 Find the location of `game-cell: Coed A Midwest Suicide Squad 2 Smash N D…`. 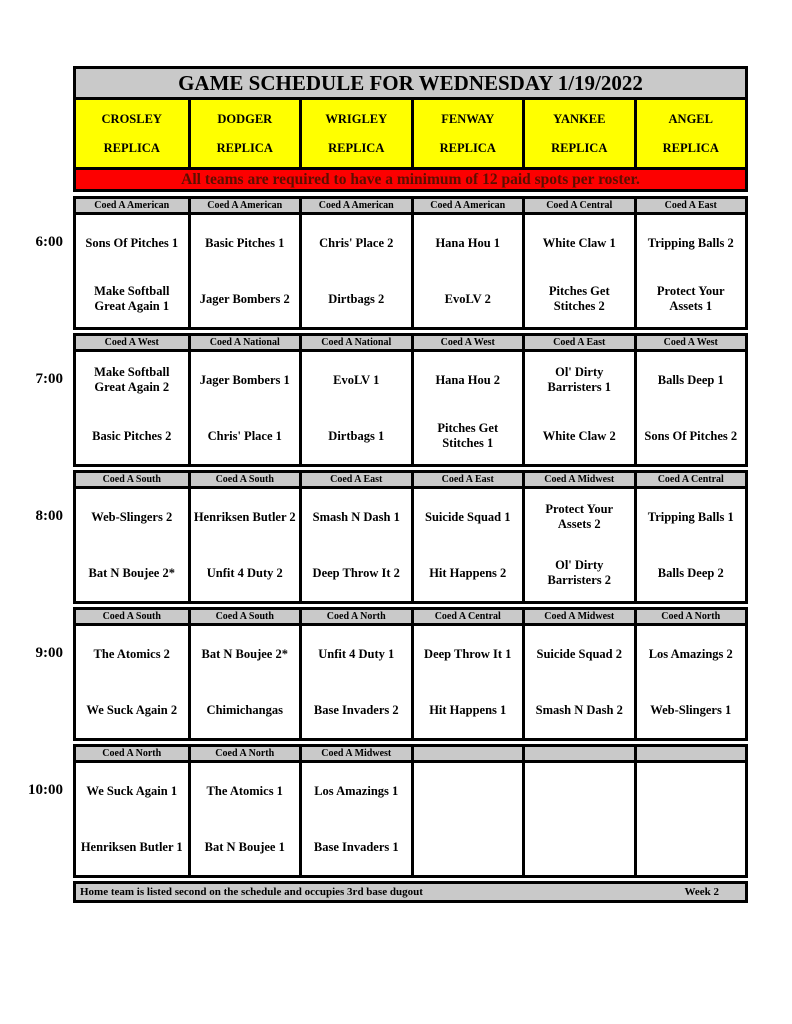

game-cell: Coed A Midwest Suicide Squad 2 Smash N D… is located at coordinates (578, 674).